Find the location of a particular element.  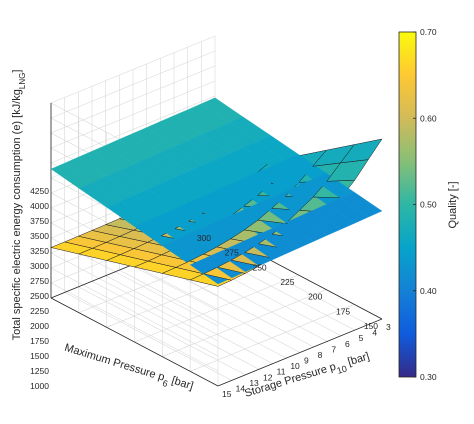

z-tick-label: 2750 is located at coordinates (39, 281).